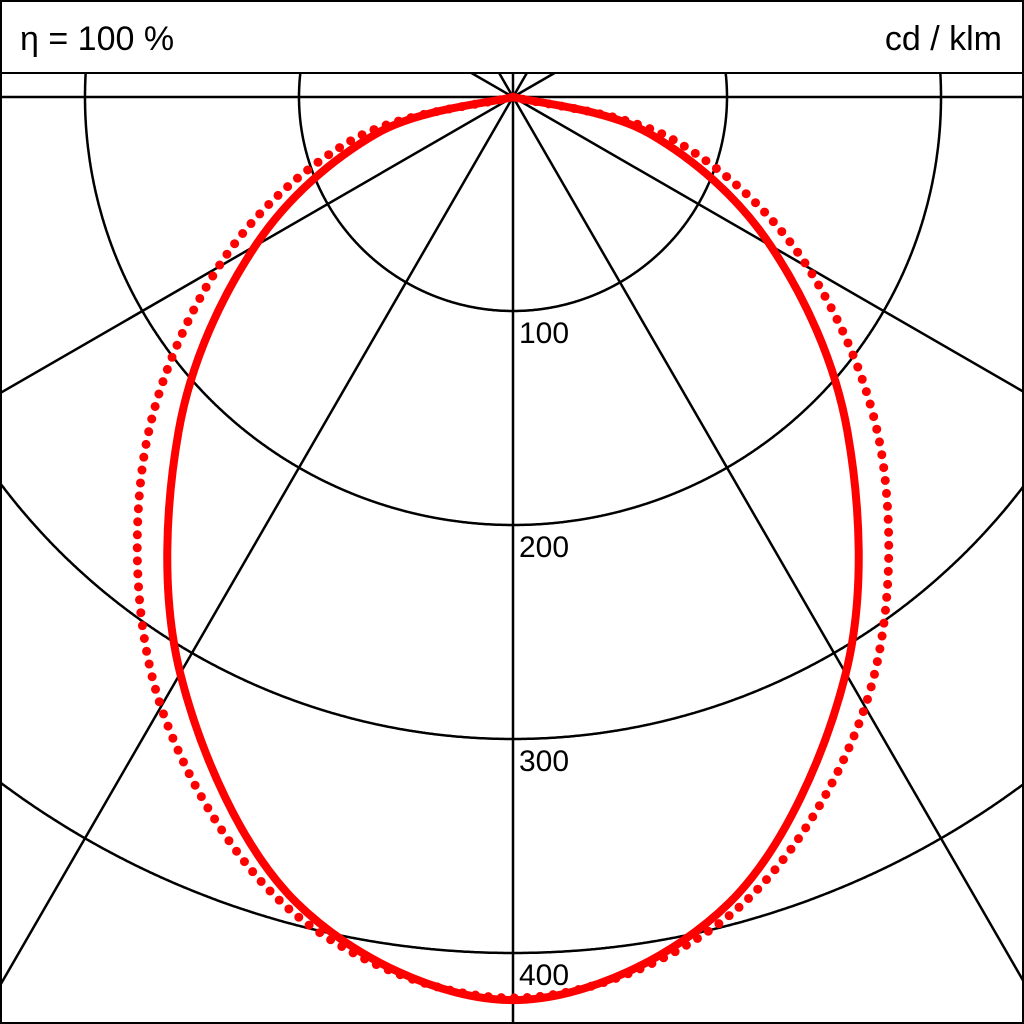 The image size is (1024, 1024). I want to click on radial-tick-label: 300, so click(544, 761).